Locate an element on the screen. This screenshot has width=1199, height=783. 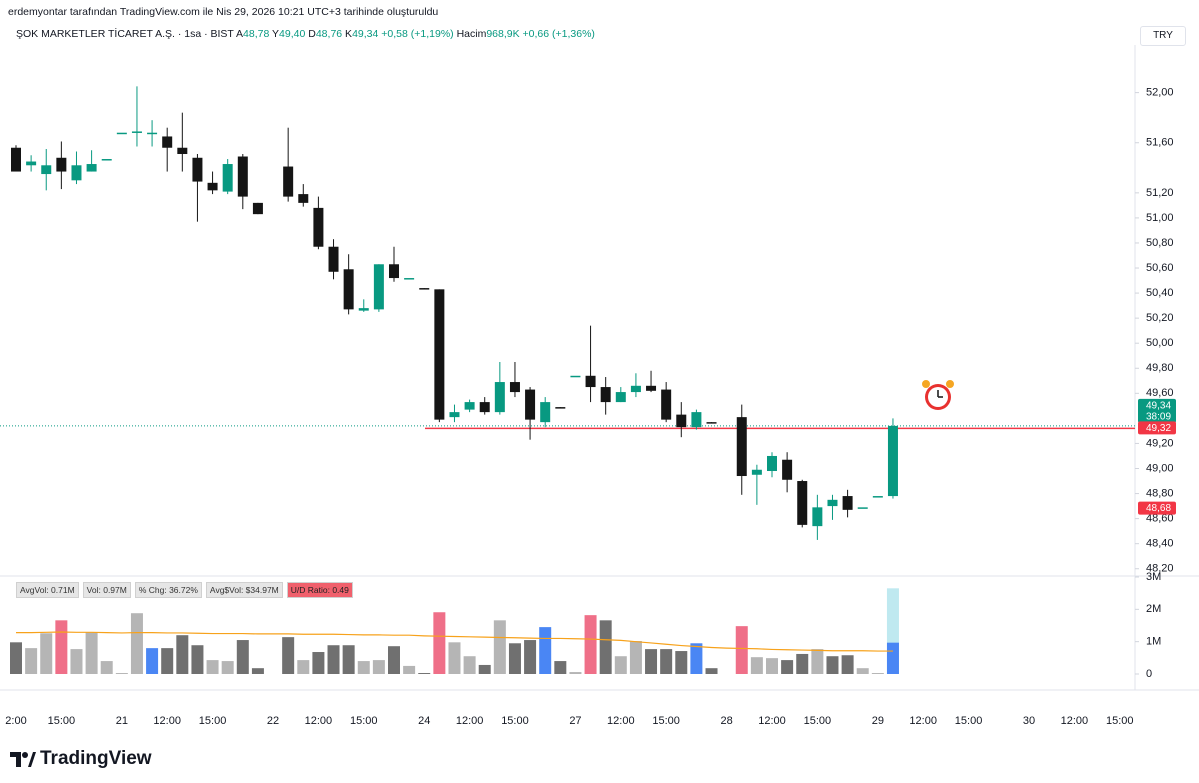
logo-icon is located at coordinates (23, 759).